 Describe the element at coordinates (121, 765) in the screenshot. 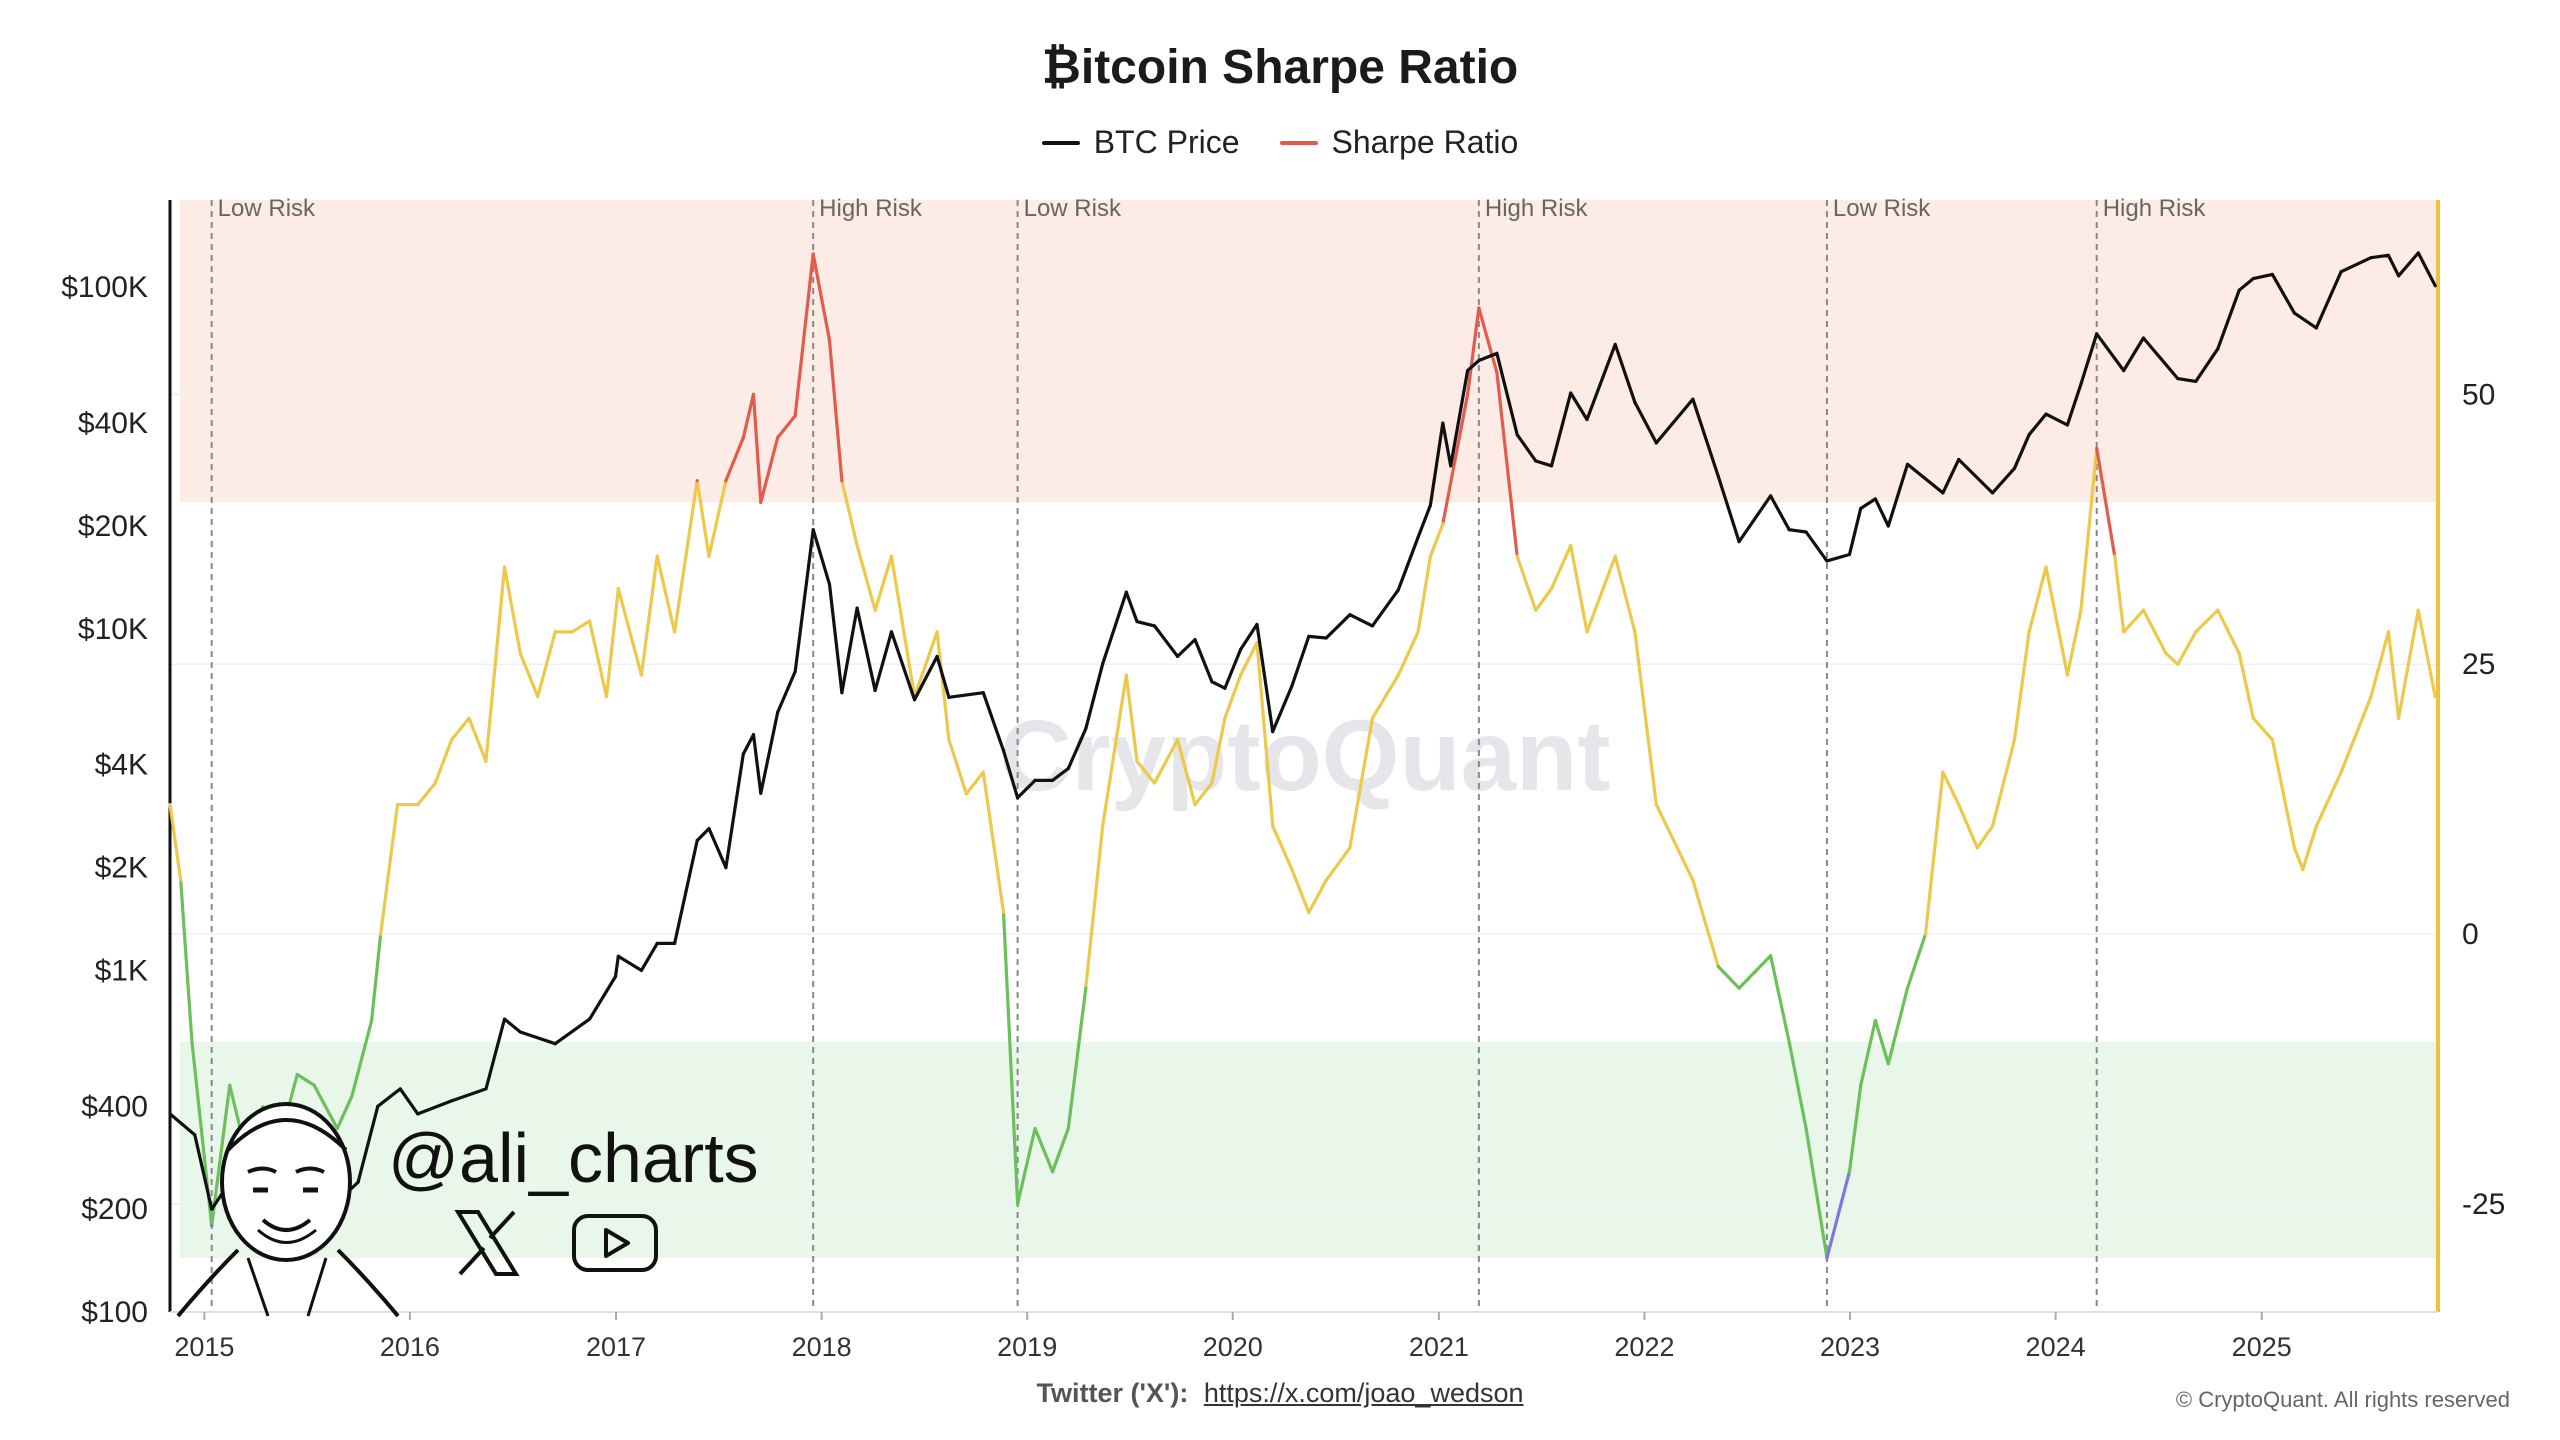

I see `y-left-tick-label: $4K` at that location.